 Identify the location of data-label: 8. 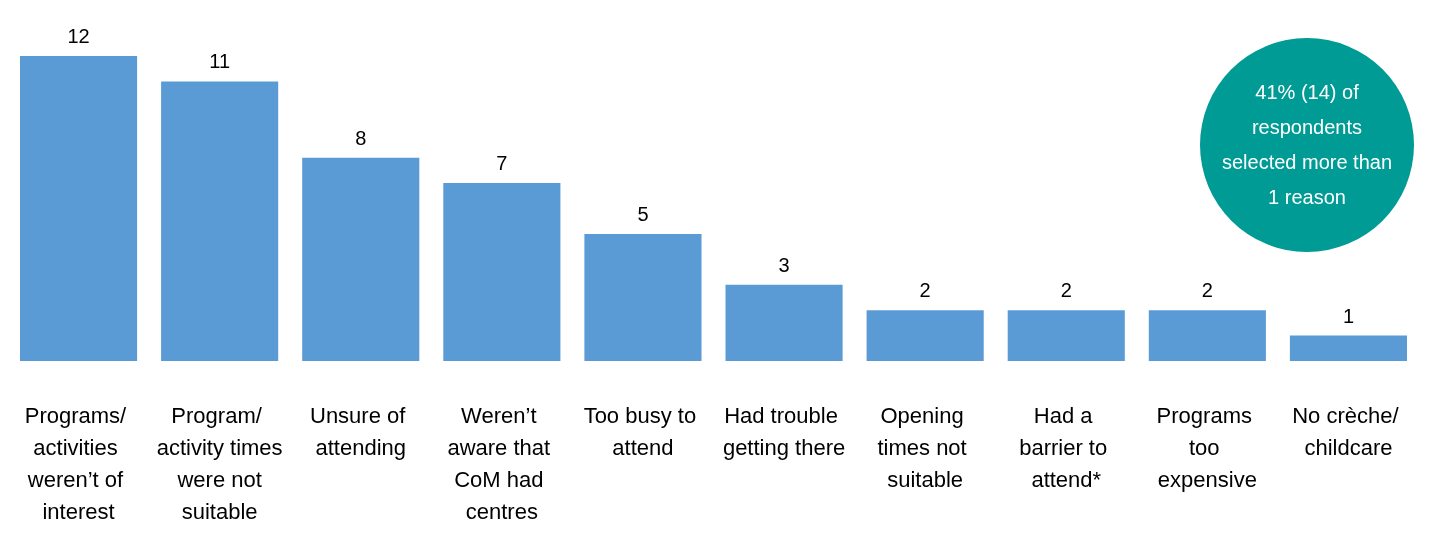
(361, 137).